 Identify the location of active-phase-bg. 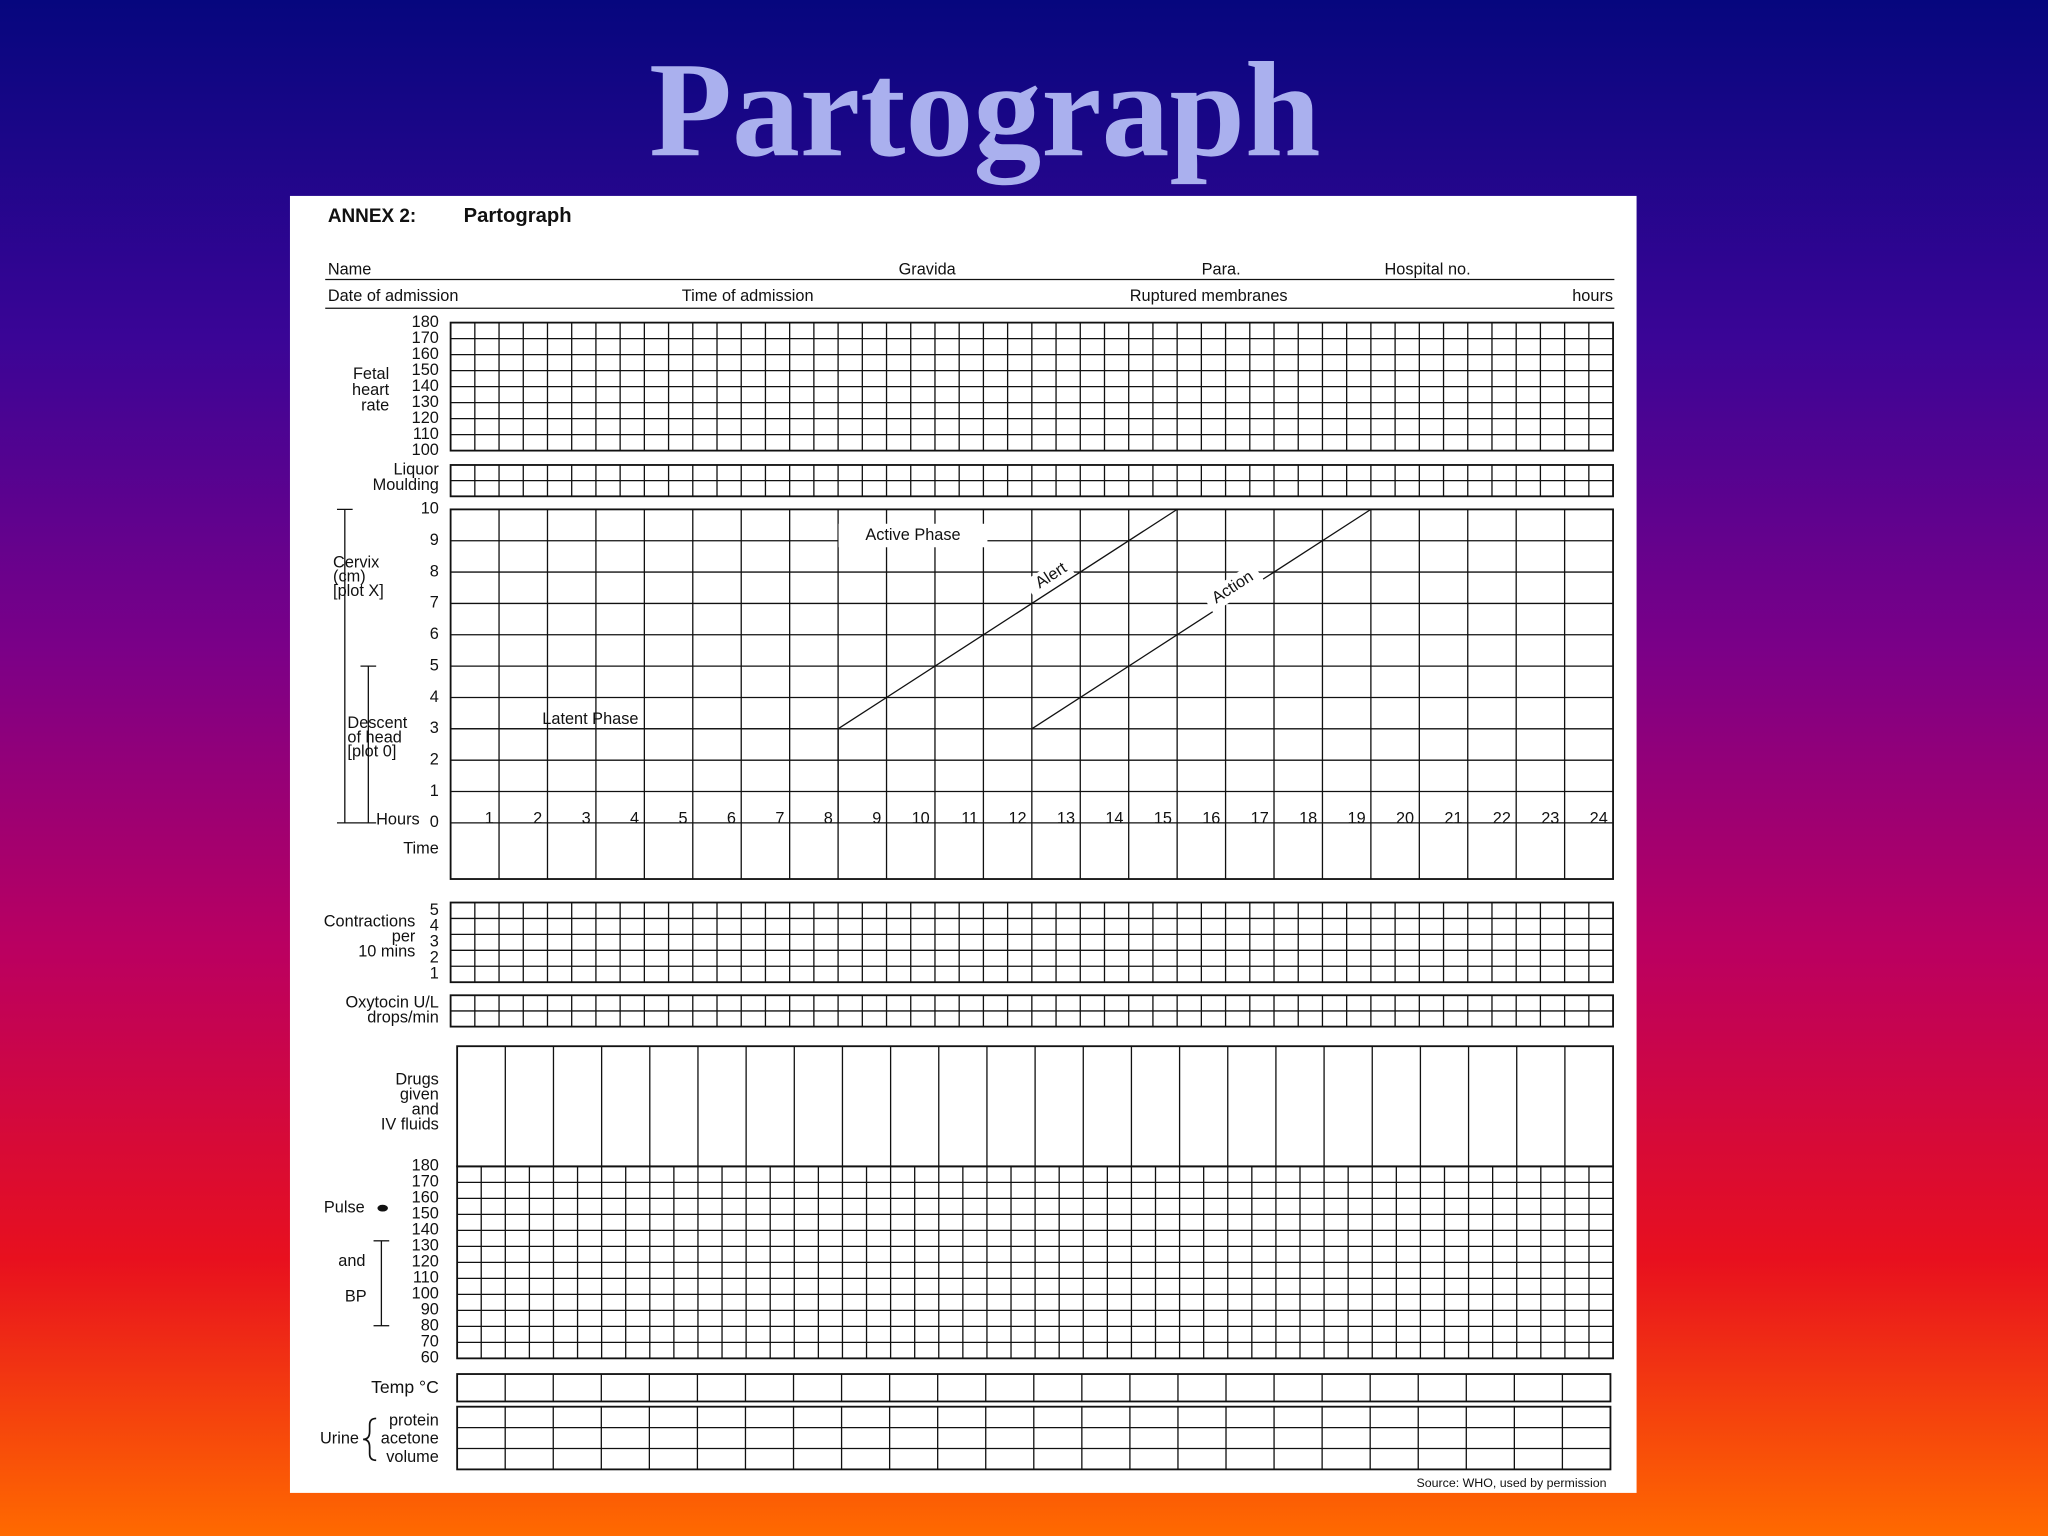
(913, 535).